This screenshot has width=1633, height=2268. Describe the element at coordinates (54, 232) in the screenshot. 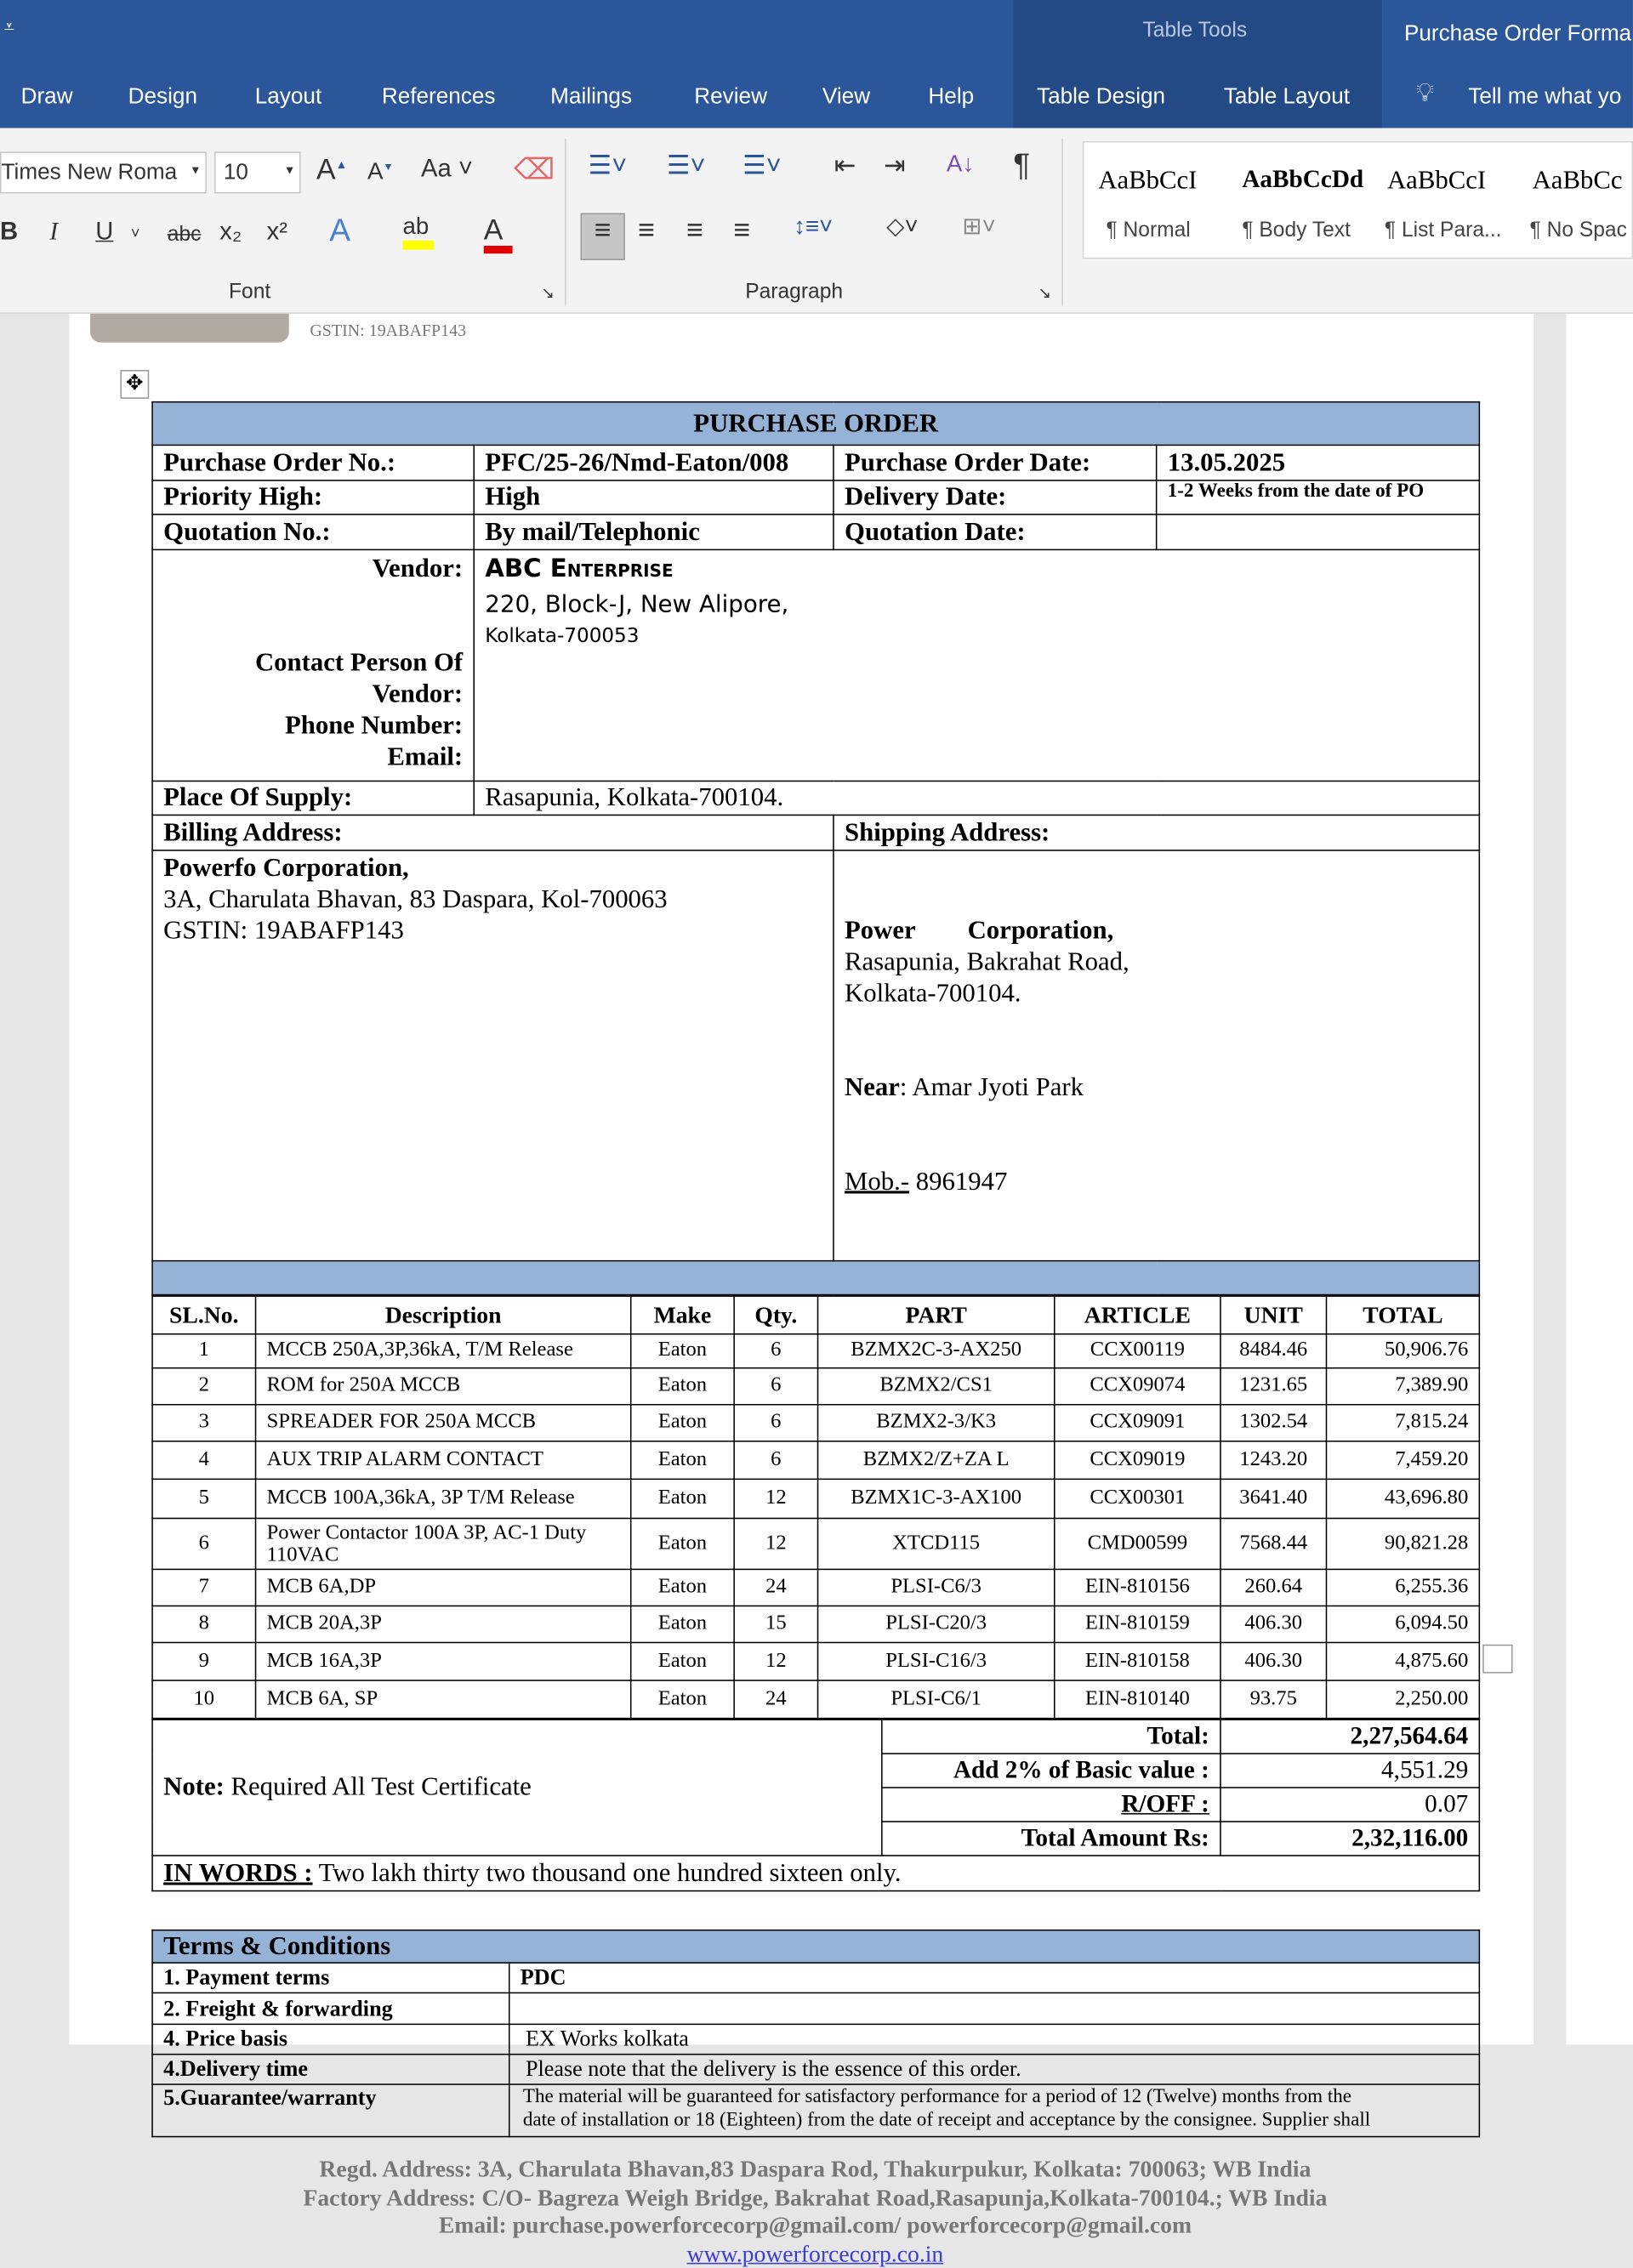

I see `italic-button: I` at that location.